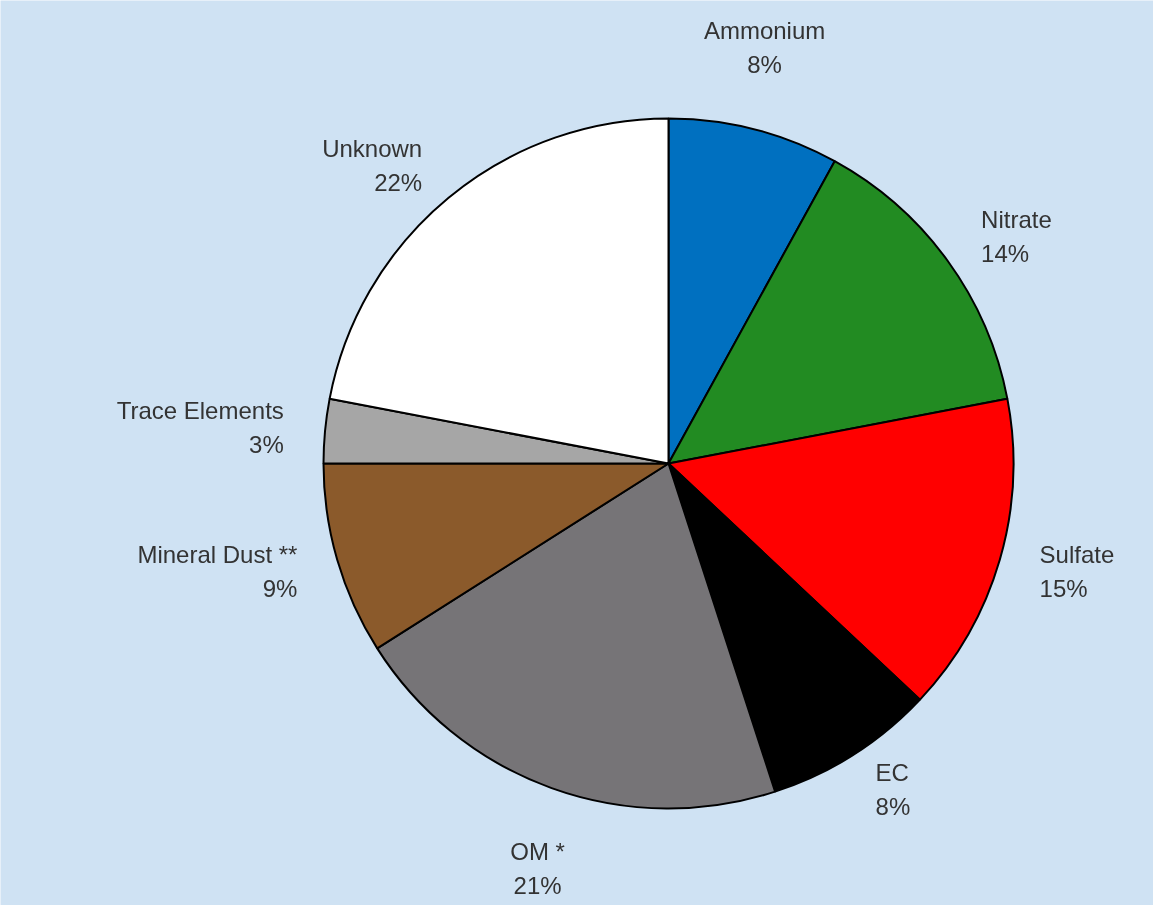 This screenshot has width=1153, height=905. I want to click on slice-label: Trace Elements, so click(200, 410).